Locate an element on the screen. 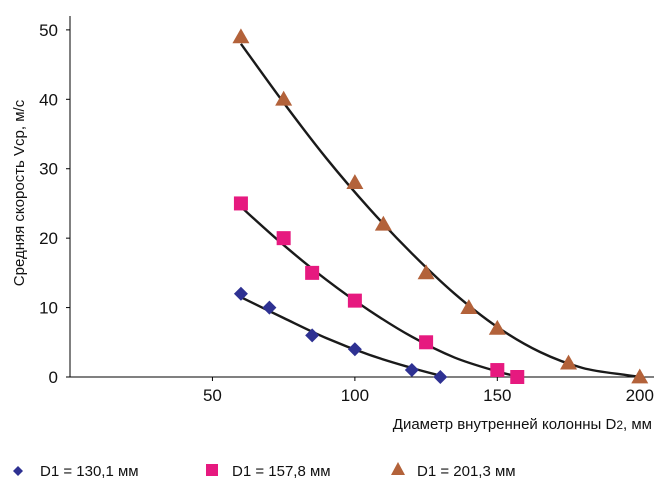 This screenshot has height=487, width=667. y-tick-label: 0 is located at coordinates (53, 377).